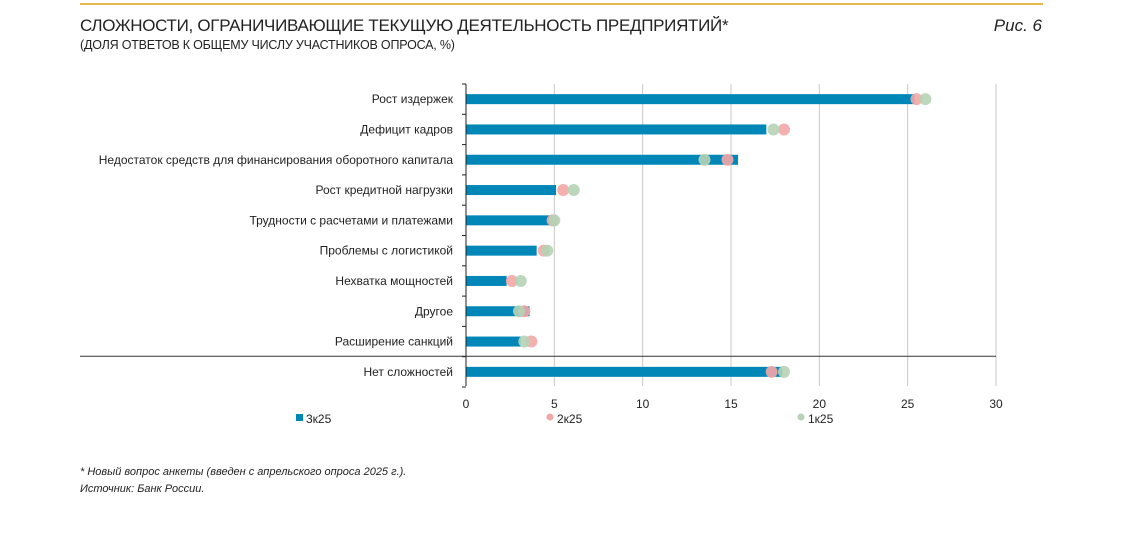 The height and width of the screenshot is (539, 1148). What do you see at coordinates (820, 404) in the screenshot?
I see `x-tick-label: 20` at bounding box center [820, 404].